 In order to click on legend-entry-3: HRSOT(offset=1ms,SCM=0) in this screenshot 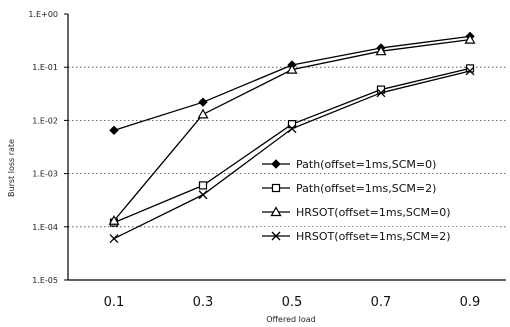, I will do `click(380, 212)`.